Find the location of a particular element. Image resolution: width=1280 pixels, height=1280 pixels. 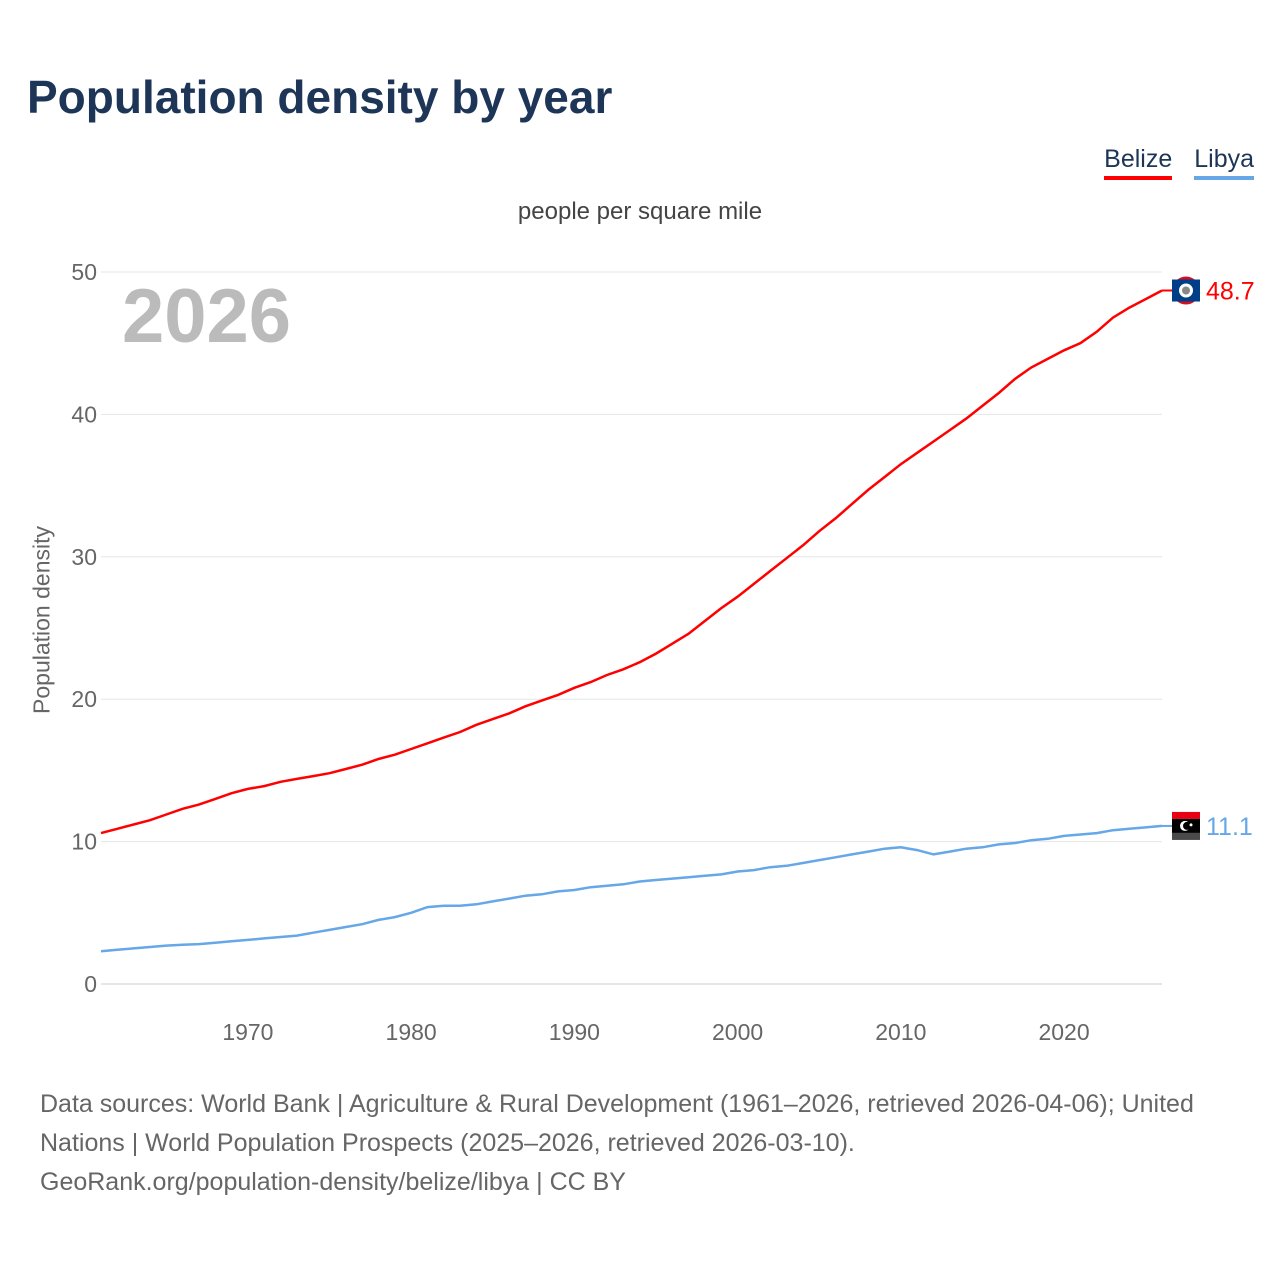

belize-flag-icon is located at coordinates (1186, 290).